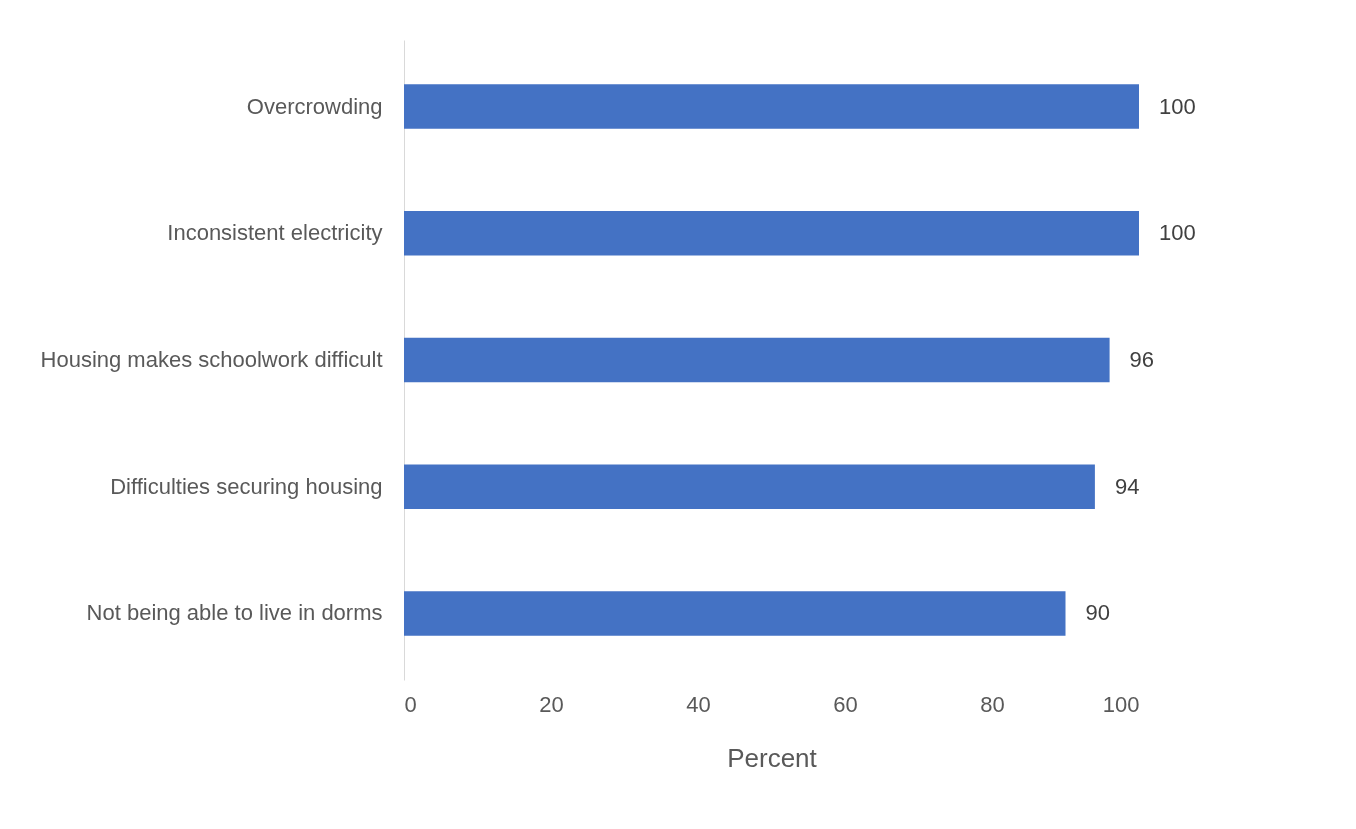 The image size is (1356, 829). I want to click on data-label: 94, so click(1127, 486).